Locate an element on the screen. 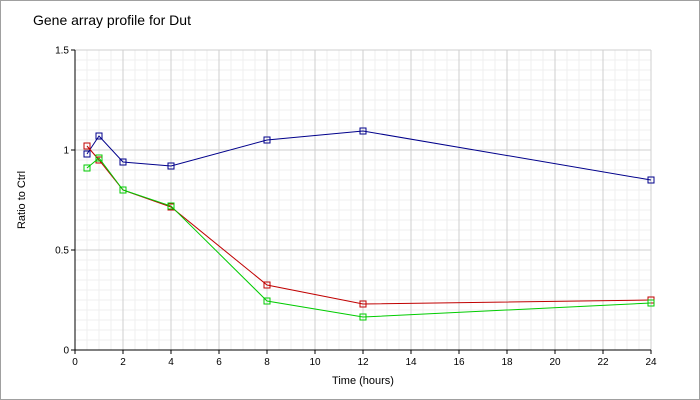  y-axis-label: Ratio to Ctrl is located at coordinates (22, 200).